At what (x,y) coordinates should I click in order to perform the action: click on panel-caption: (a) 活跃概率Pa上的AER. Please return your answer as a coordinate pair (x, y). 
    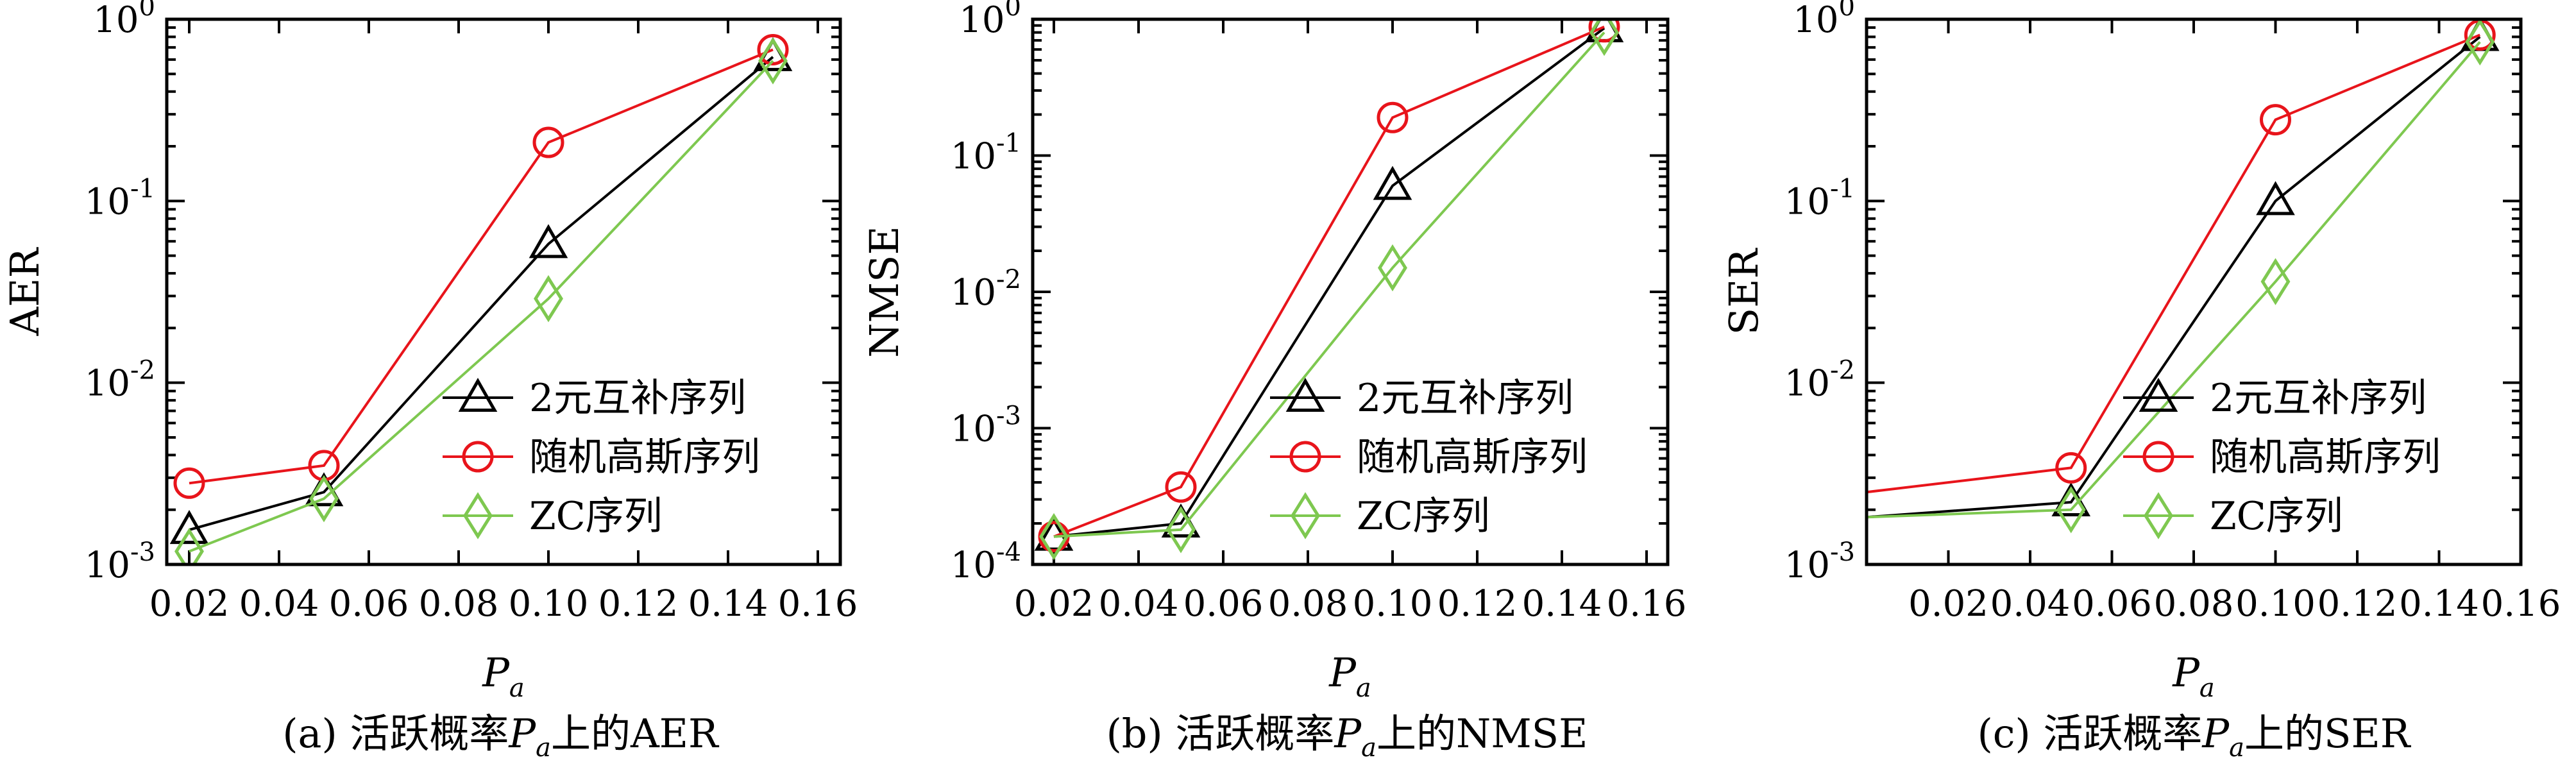
    Looking at the image, I should click on (501, 736).